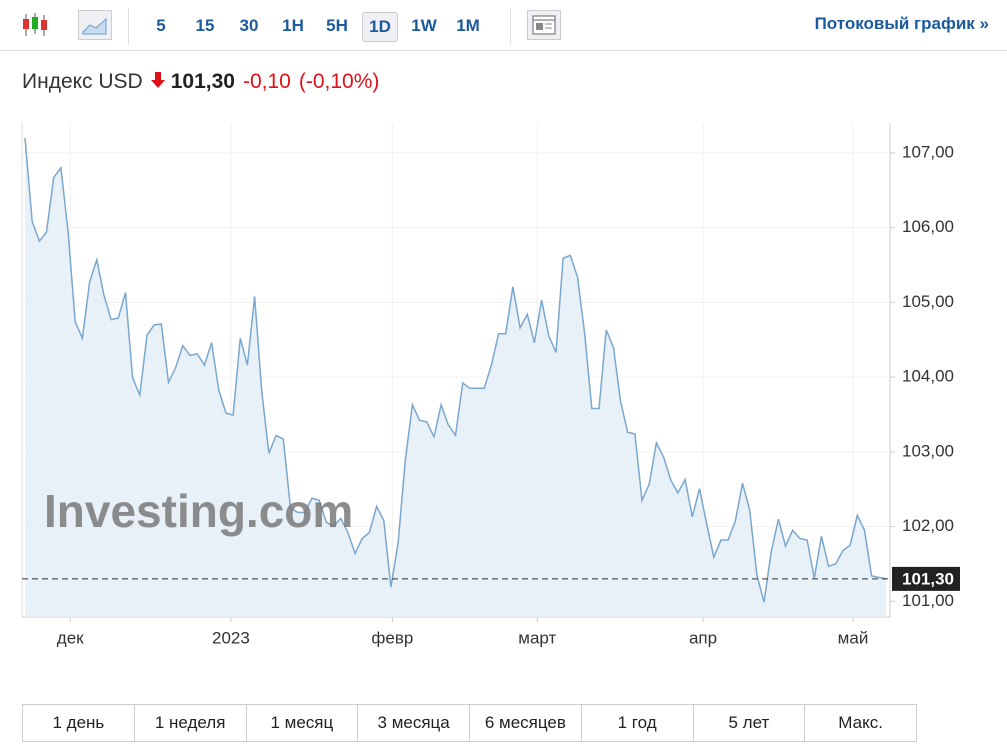  I want to click on last-price-label: 101,30, so click(928, 578).